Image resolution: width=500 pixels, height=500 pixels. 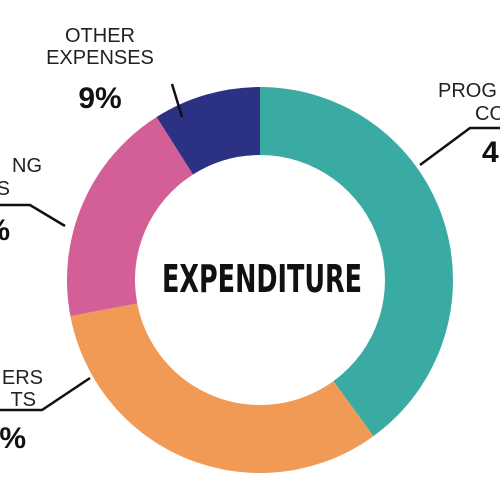 What do you see at coordinates (23, 400) in the screenshot?
I see `segment-label: TS` at bounding box center [23, 400].